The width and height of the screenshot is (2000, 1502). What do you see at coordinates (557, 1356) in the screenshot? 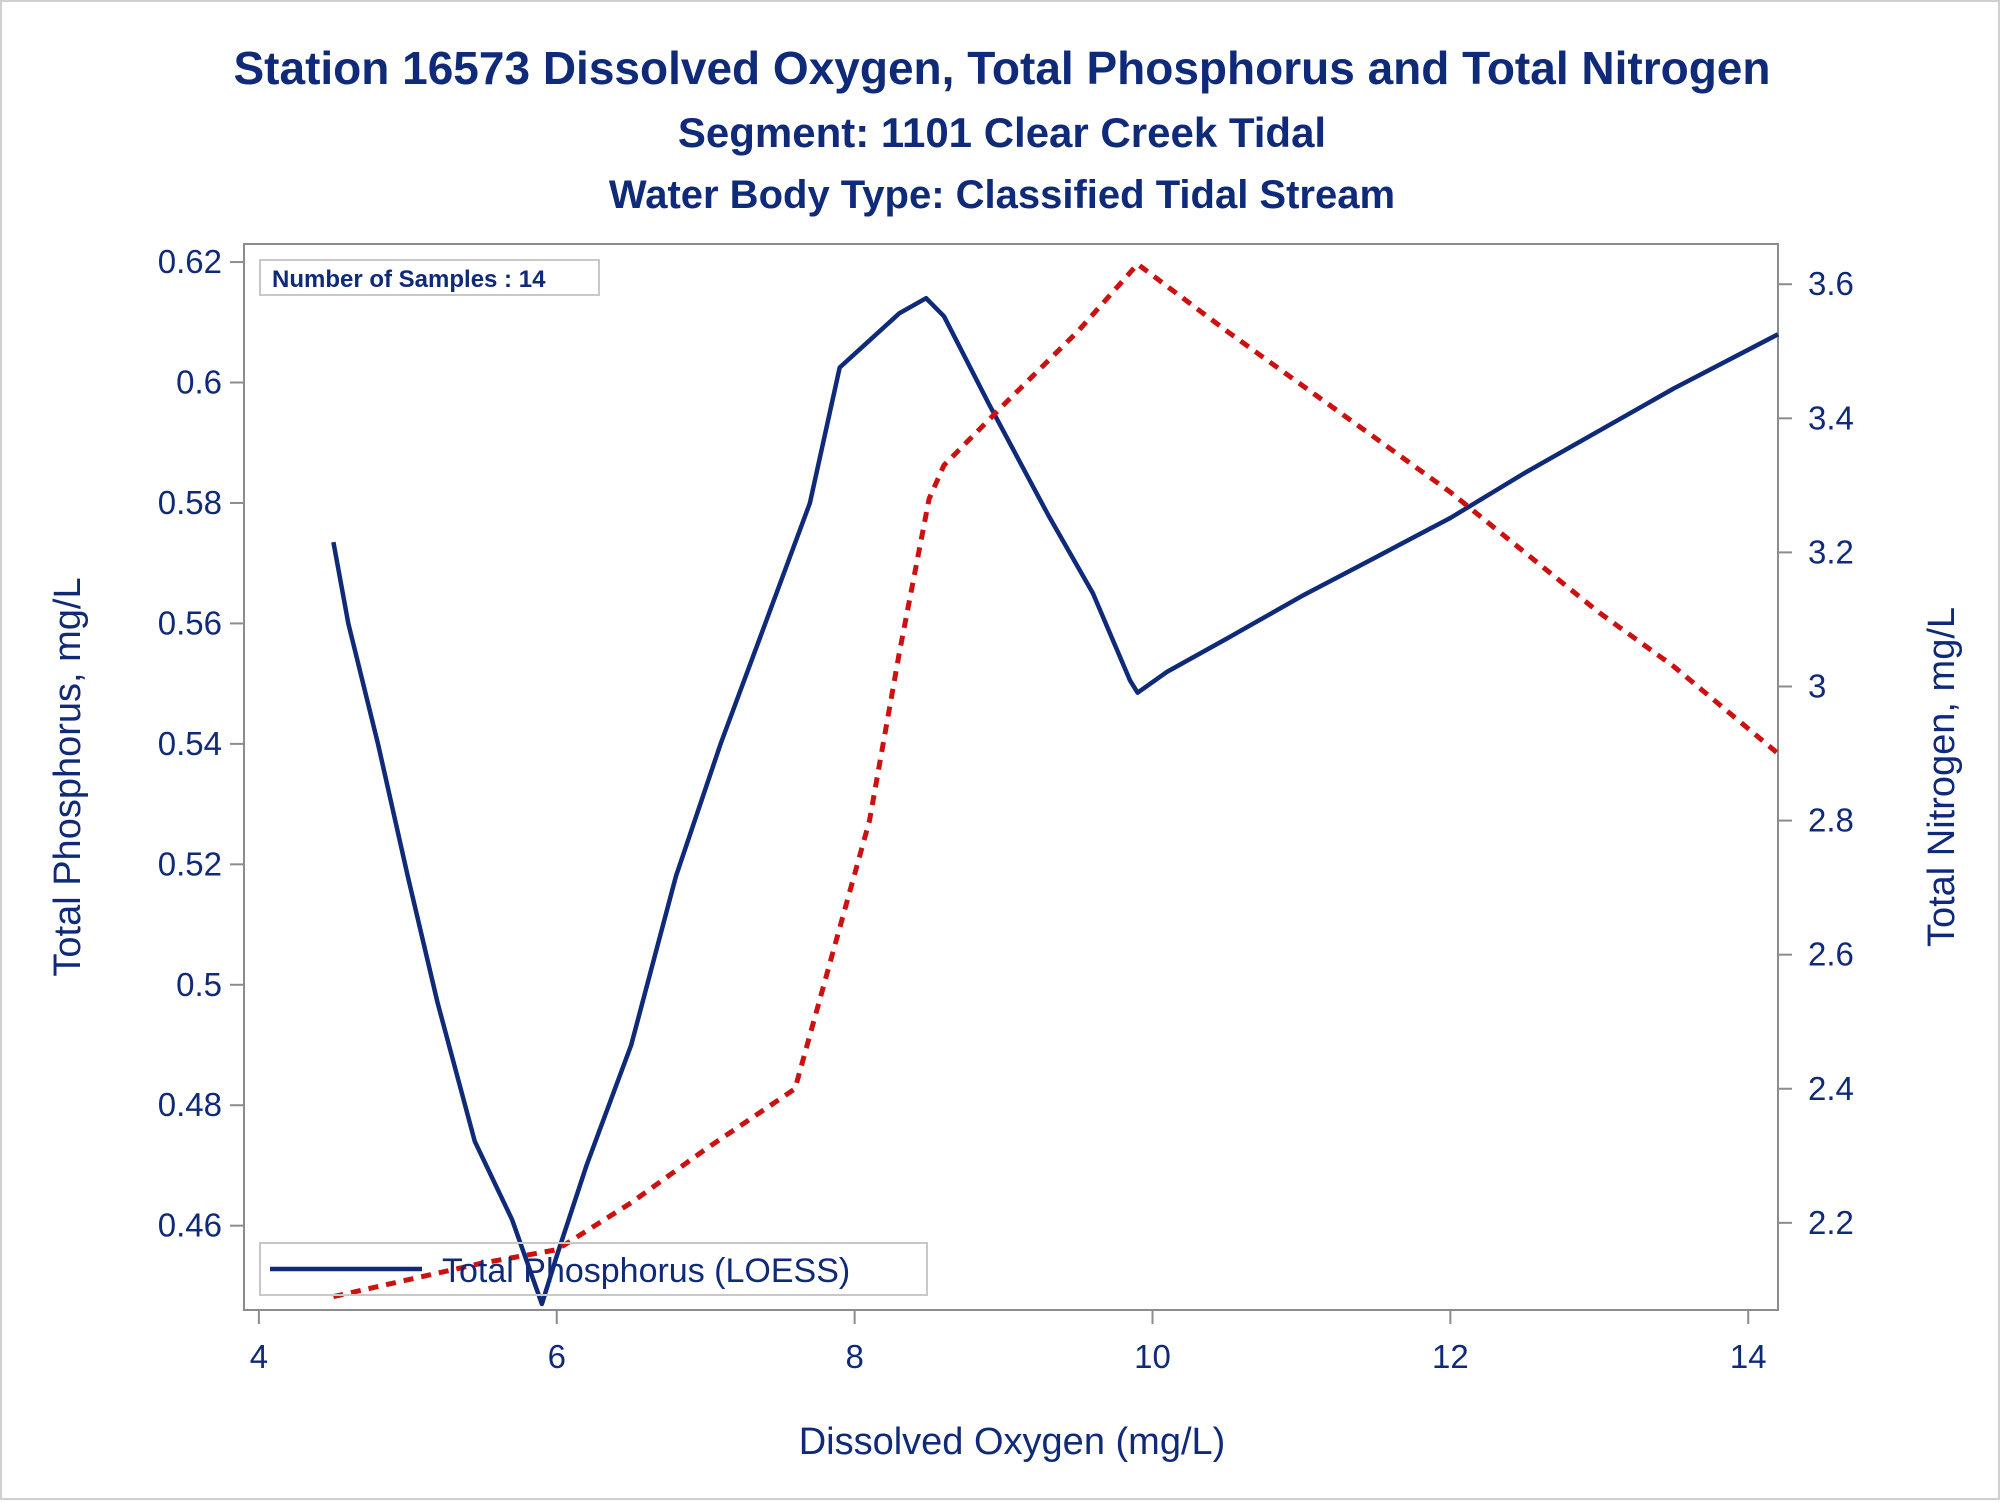
I see `x-tick-label: 6` at bounding box center [557, 1356].